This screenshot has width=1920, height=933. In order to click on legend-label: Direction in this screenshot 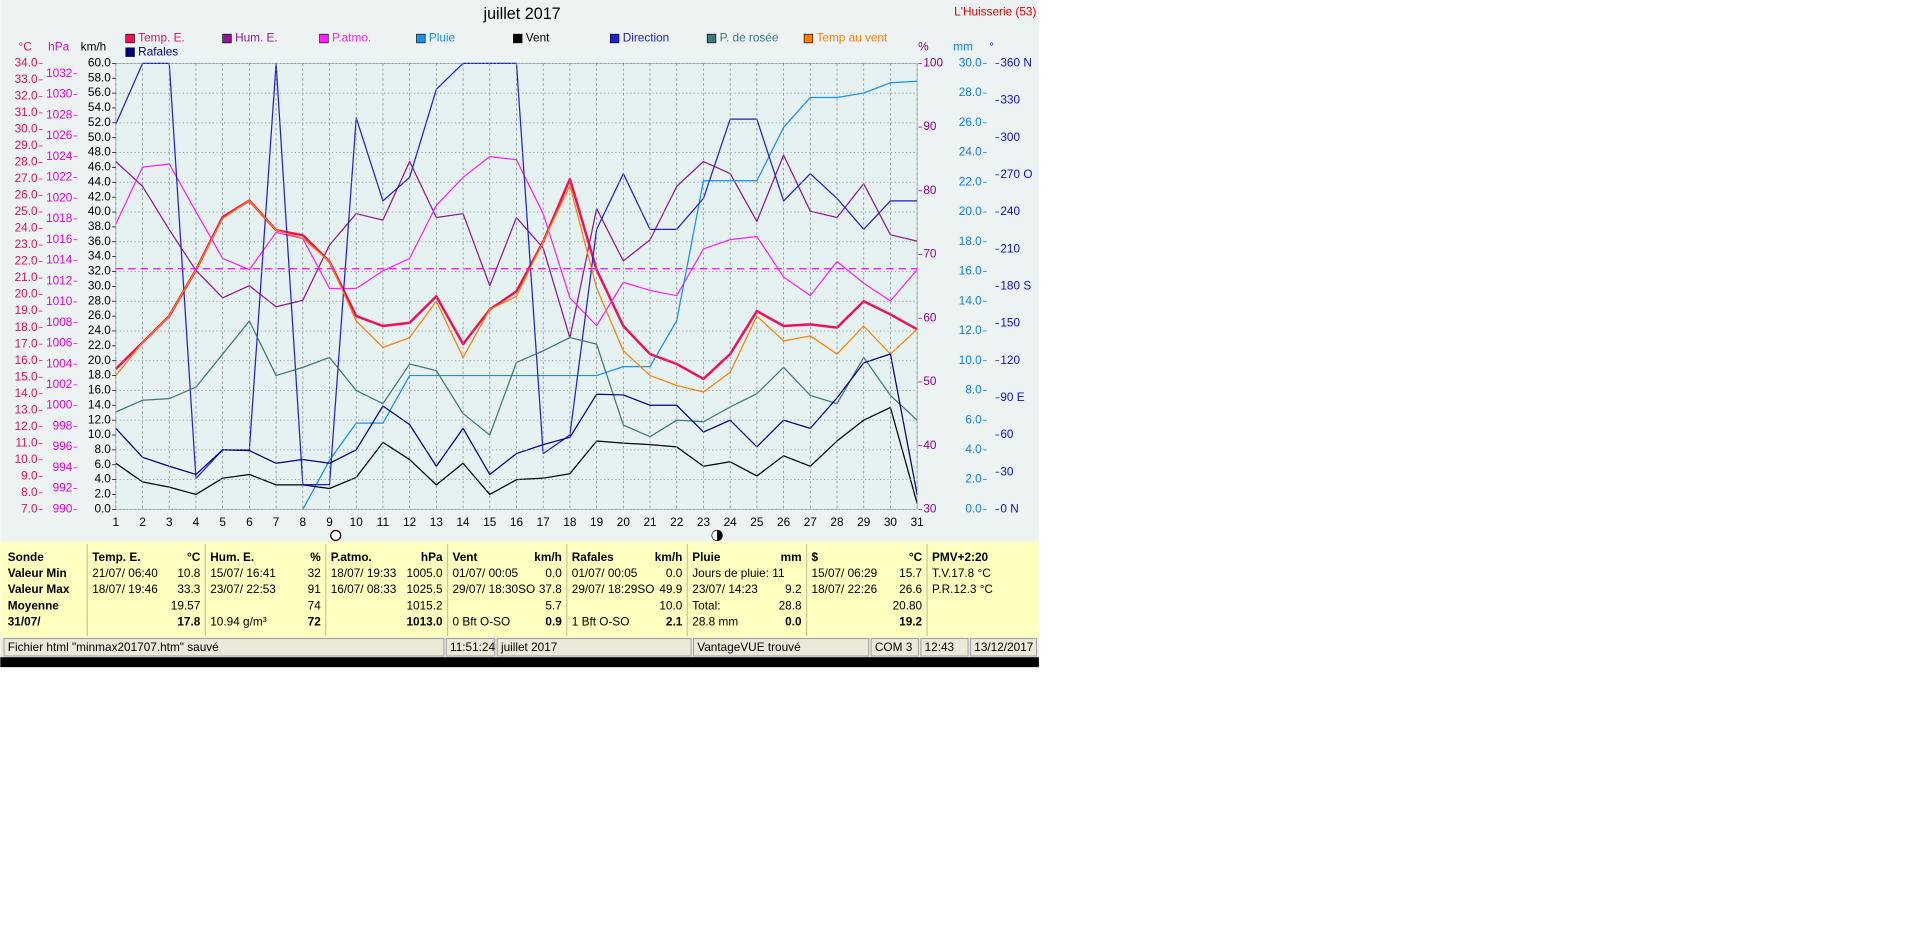, I will do `click(646, 38)`.